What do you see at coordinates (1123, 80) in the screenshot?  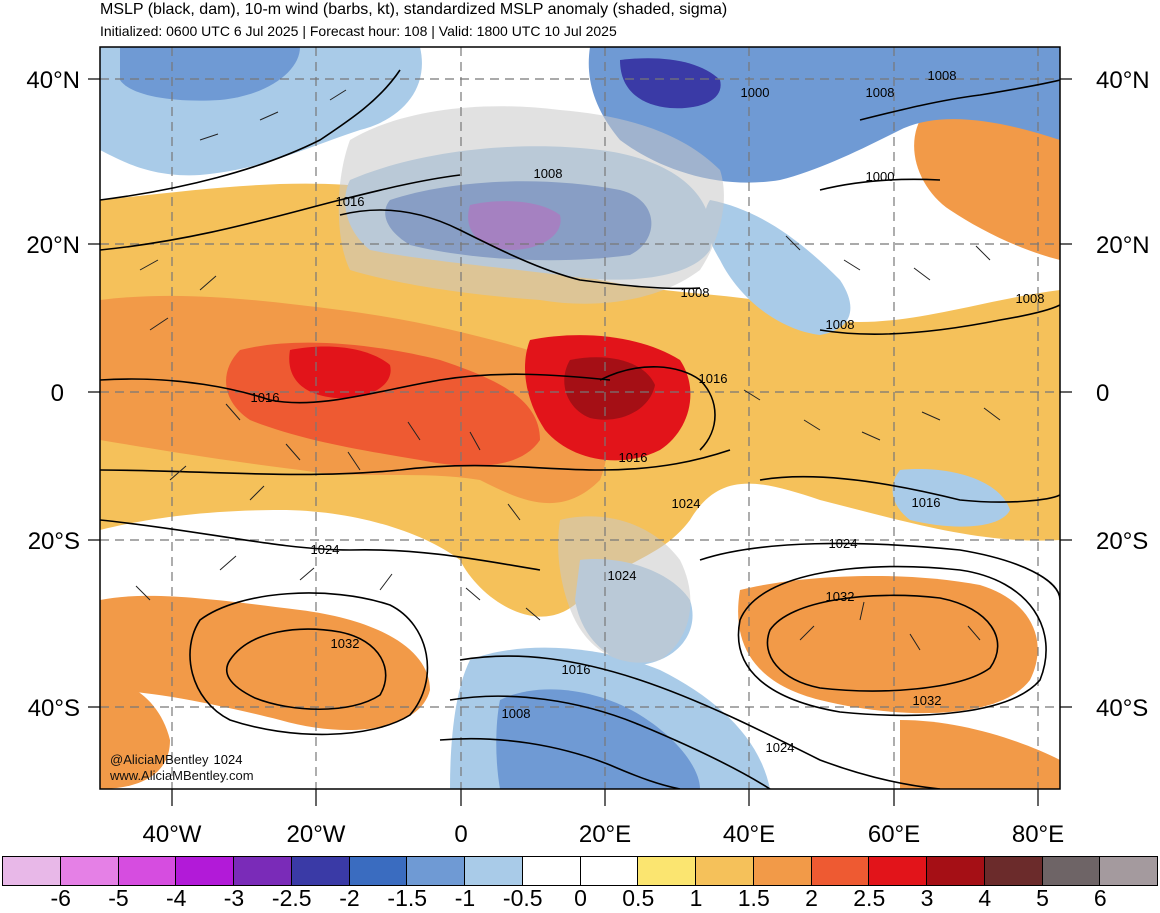 I see `lat-label-40n-right: 40°N` at bounding box center [1123, 80].